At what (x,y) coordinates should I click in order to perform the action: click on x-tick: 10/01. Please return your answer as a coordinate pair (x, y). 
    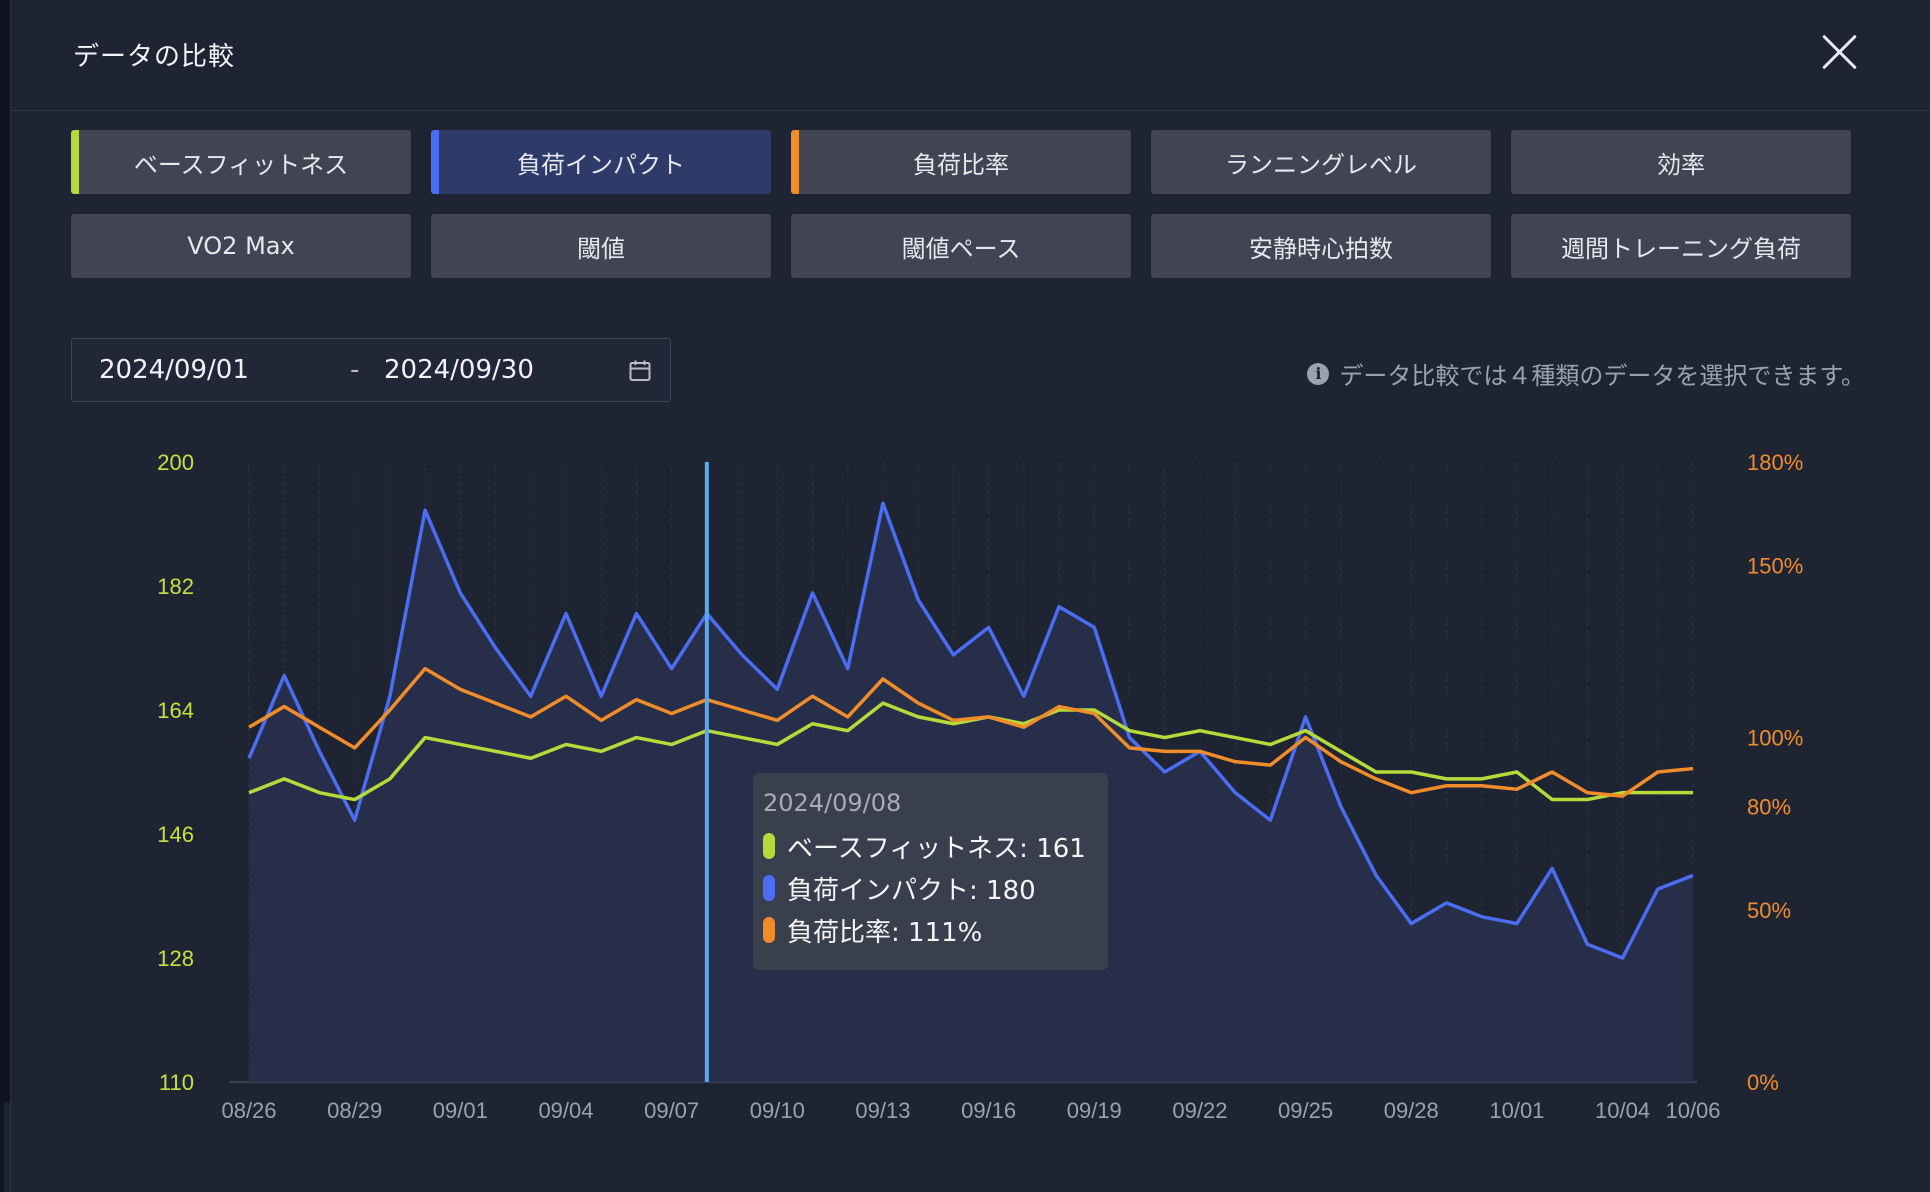
    Looking at the image, I should click on (1516, 1110).